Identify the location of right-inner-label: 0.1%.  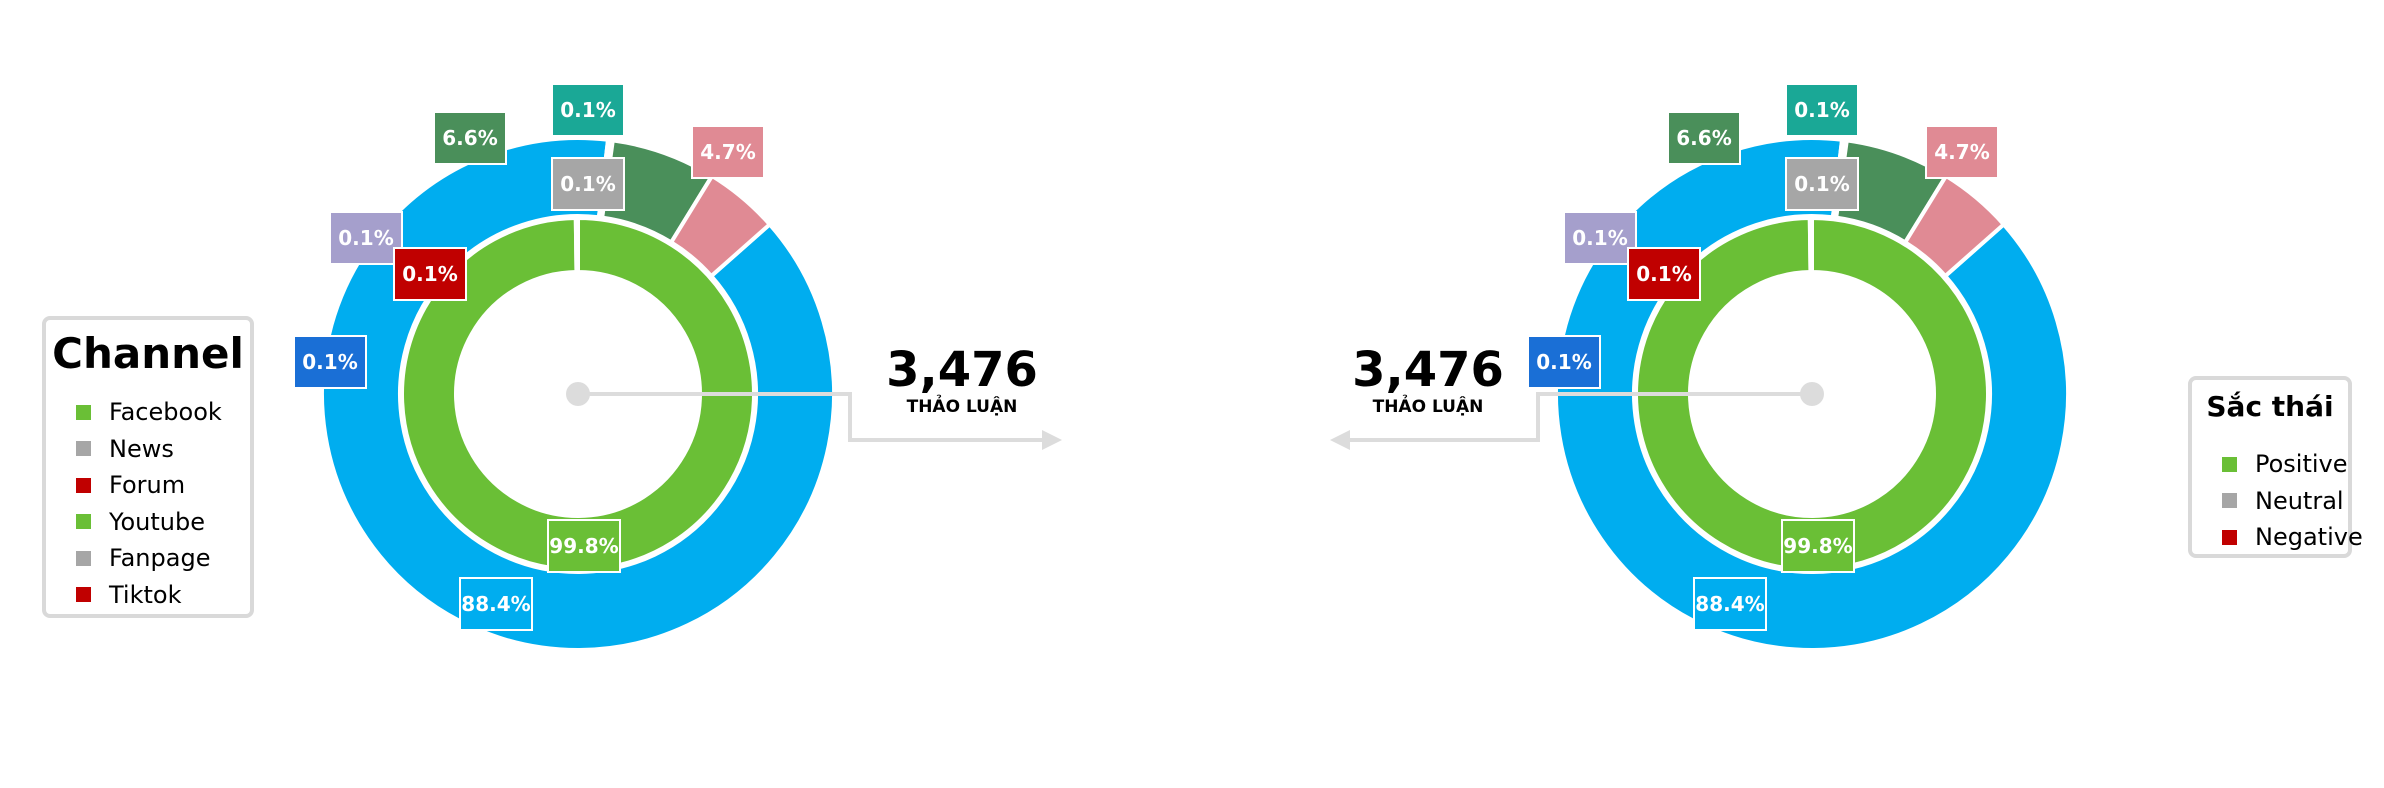
(1664, 274).